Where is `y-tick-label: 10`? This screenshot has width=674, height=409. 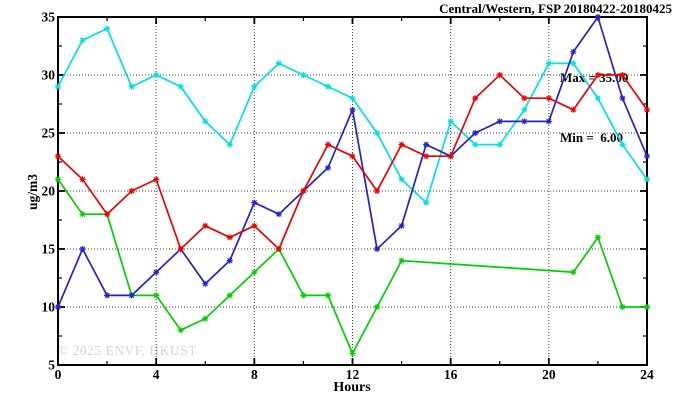
y-tick-label: 10 is located at coordinates (49, 307).